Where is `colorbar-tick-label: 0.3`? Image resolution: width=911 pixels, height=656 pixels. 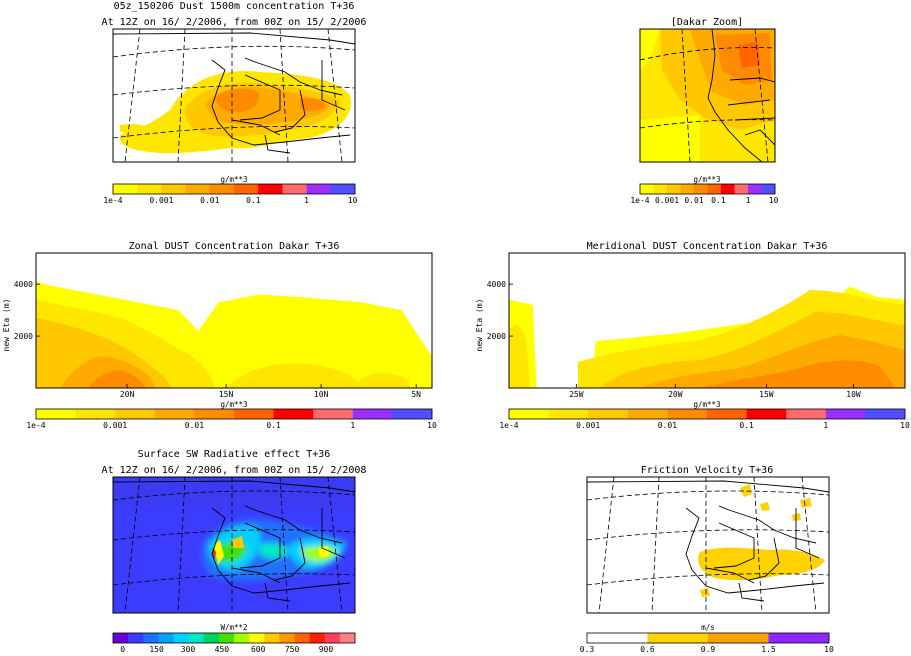 colorbar-tick-label: 0.3 is located at coordinates (587, 649).